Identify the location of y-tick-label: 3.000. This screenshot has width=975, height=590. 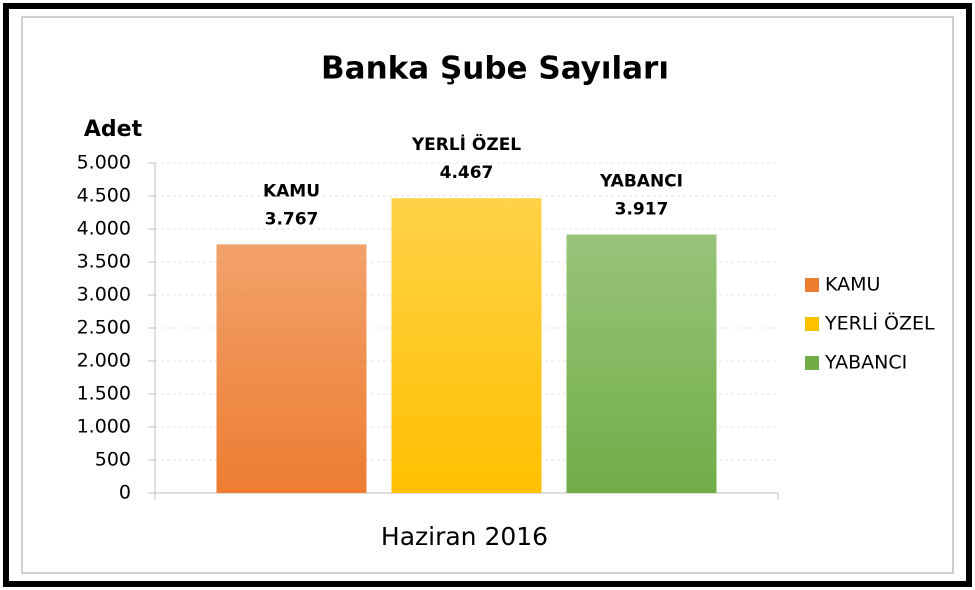
(104, 295).